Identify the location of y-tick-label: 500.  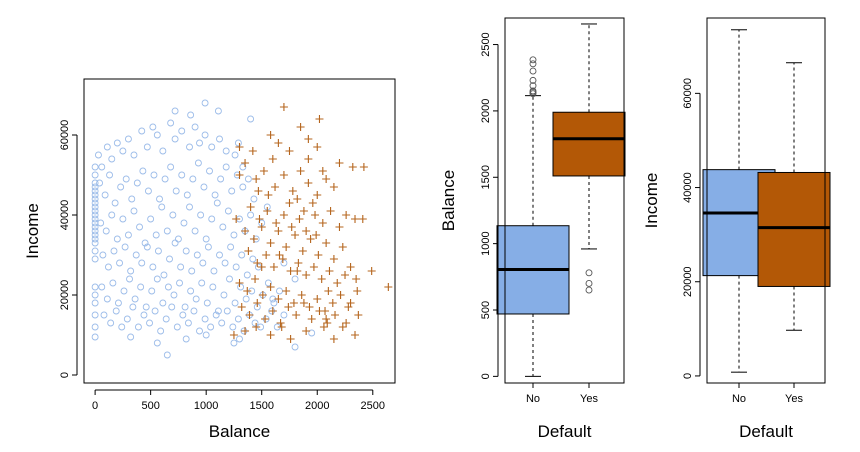
(486, 310).